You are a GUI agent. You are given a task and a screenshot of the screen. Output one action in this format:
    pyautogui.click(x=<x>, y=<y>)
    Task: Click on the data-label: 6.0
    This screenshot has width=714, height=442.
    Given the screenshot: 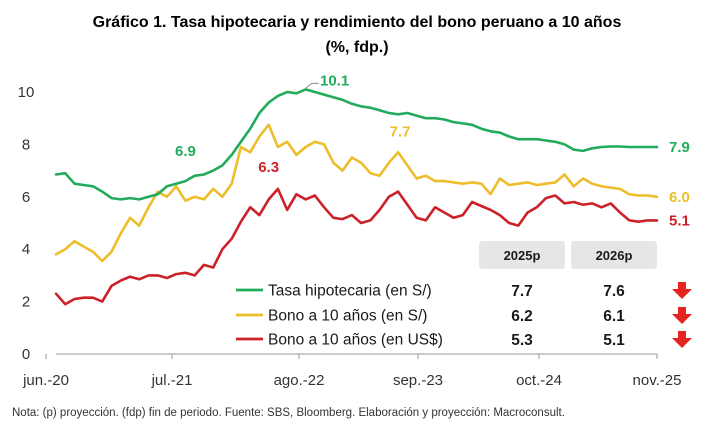 What is the action you would take?
    pyautogui.click(x=679, y=197)
    